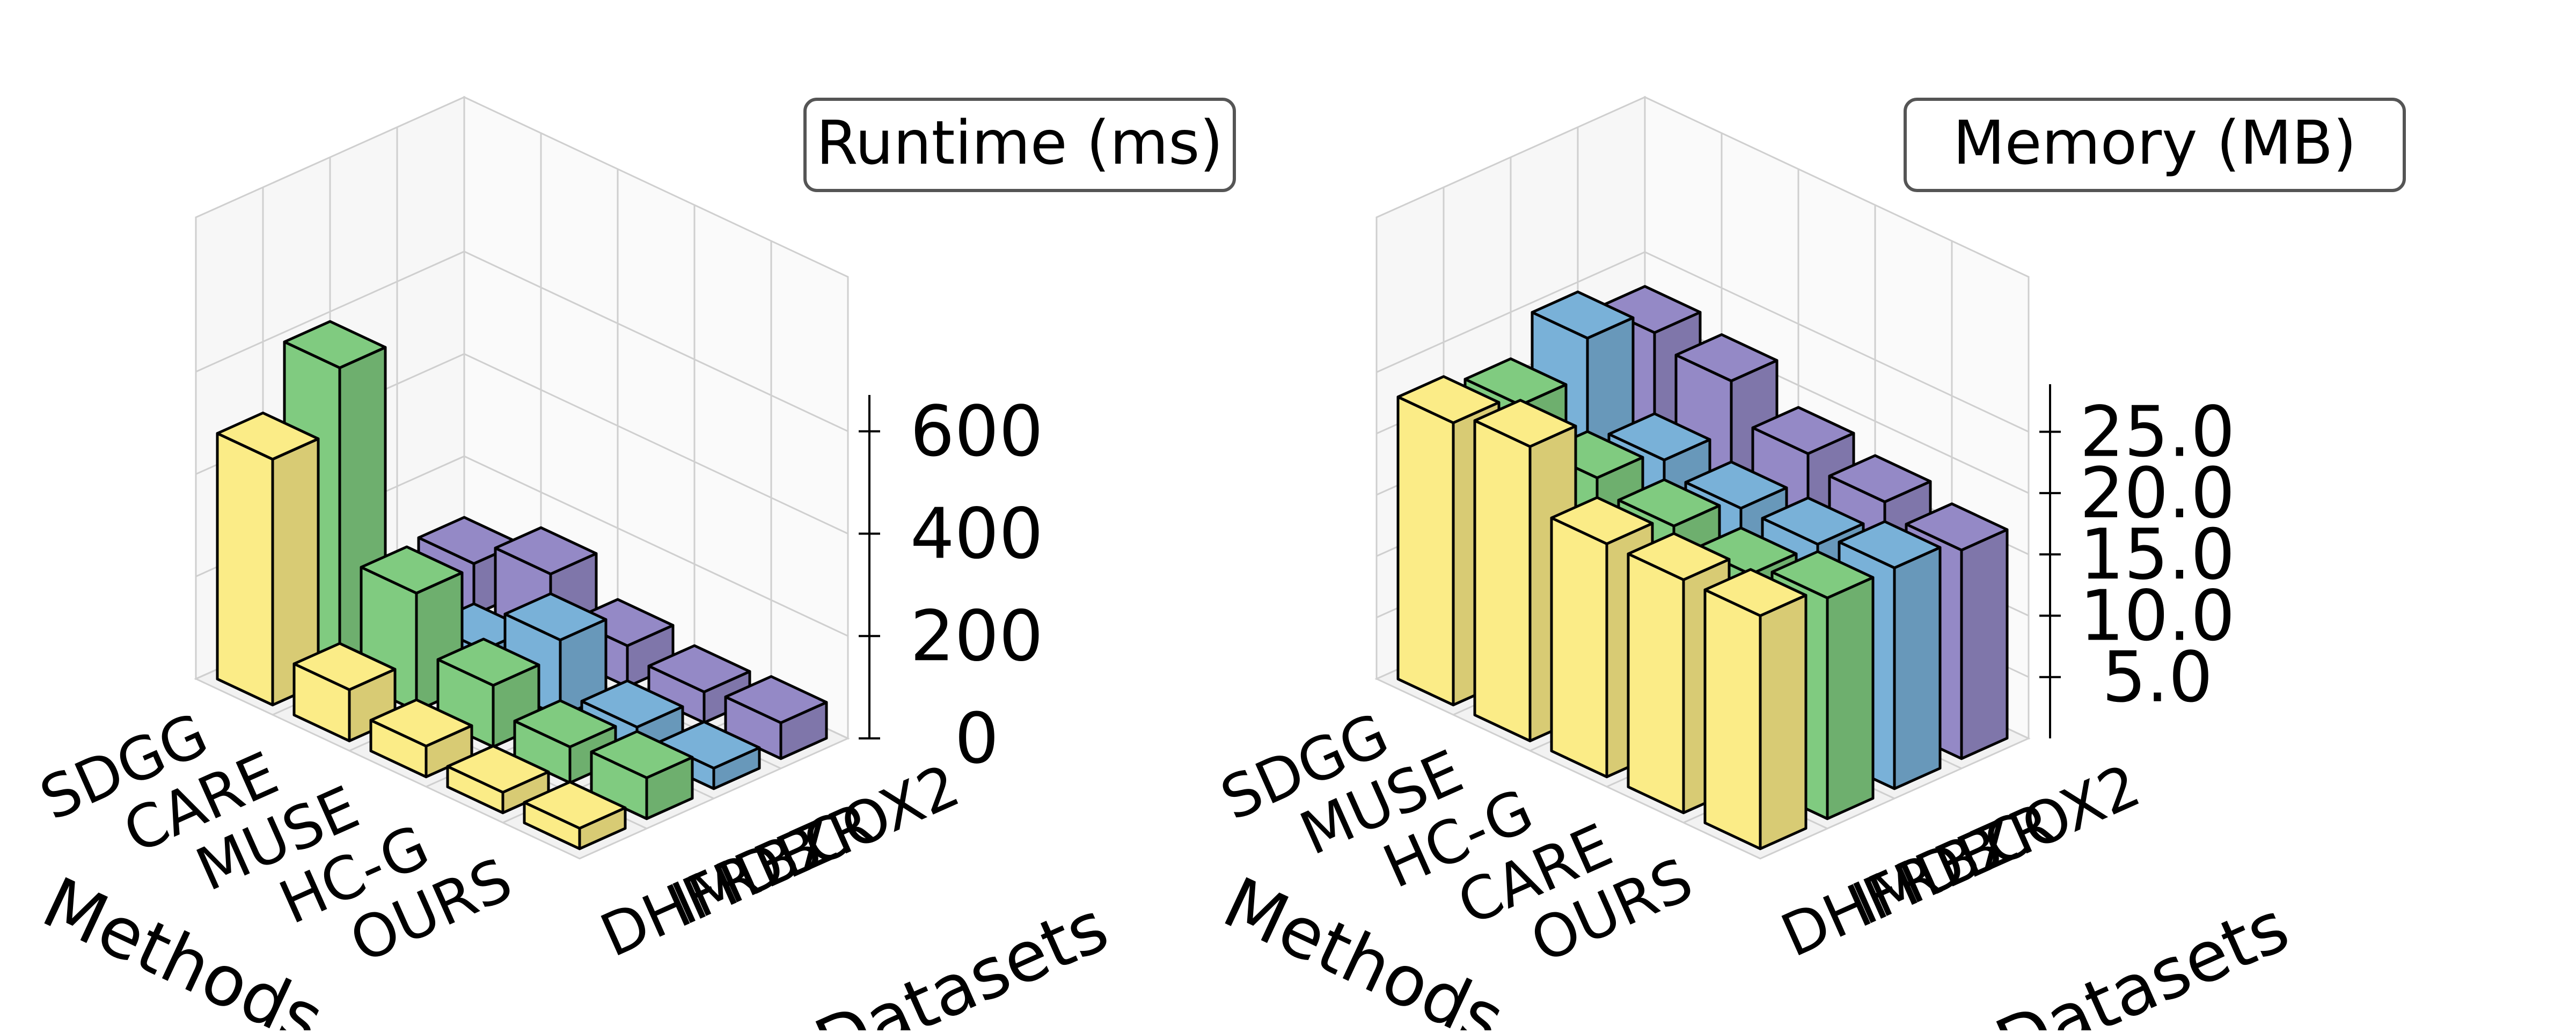 This screenshot has width=2576, height=1033. I want to click on z-tick-label: 25.0, so click(2157, 432).